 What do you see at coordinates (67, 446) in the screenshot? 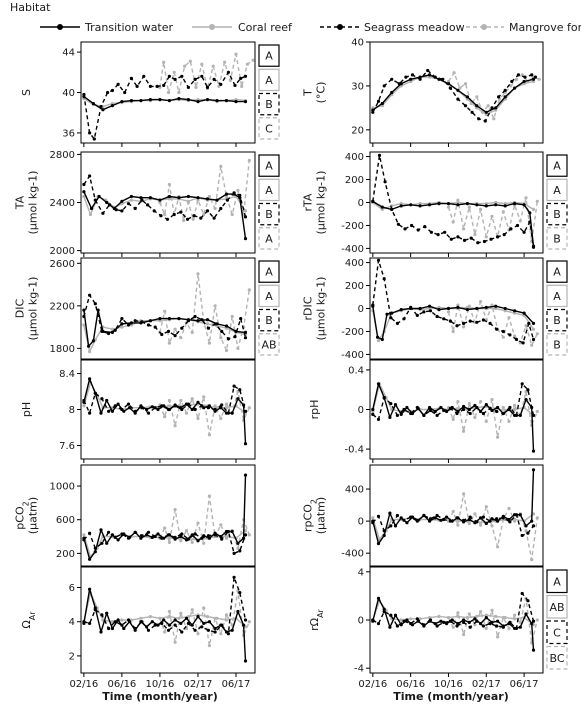
I see `y-tick-label: 7.6` at bounding box center [67, 446].